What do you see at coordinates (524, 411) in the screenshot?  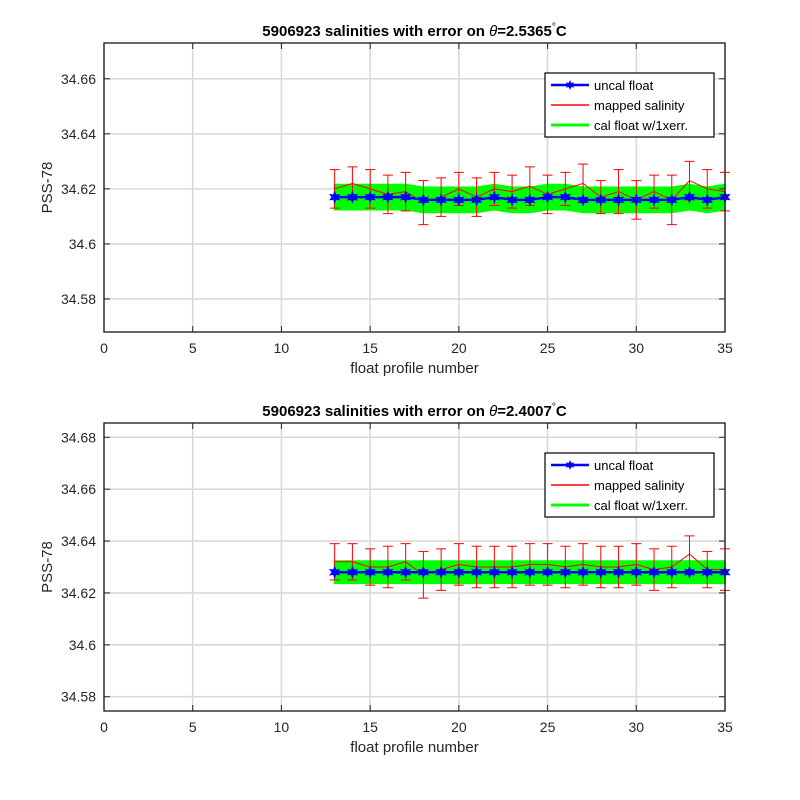 I see `chart-title-value: =2.4007` at bounding box center [524, 411].